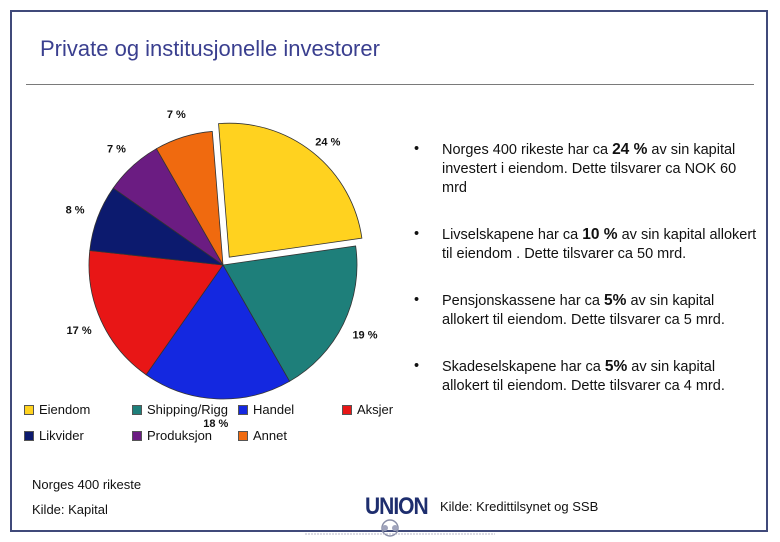  Describe the element at coordinates (512, 235) in the screenshot. I see `bullet-text: Livselskapene har ca` at that location.